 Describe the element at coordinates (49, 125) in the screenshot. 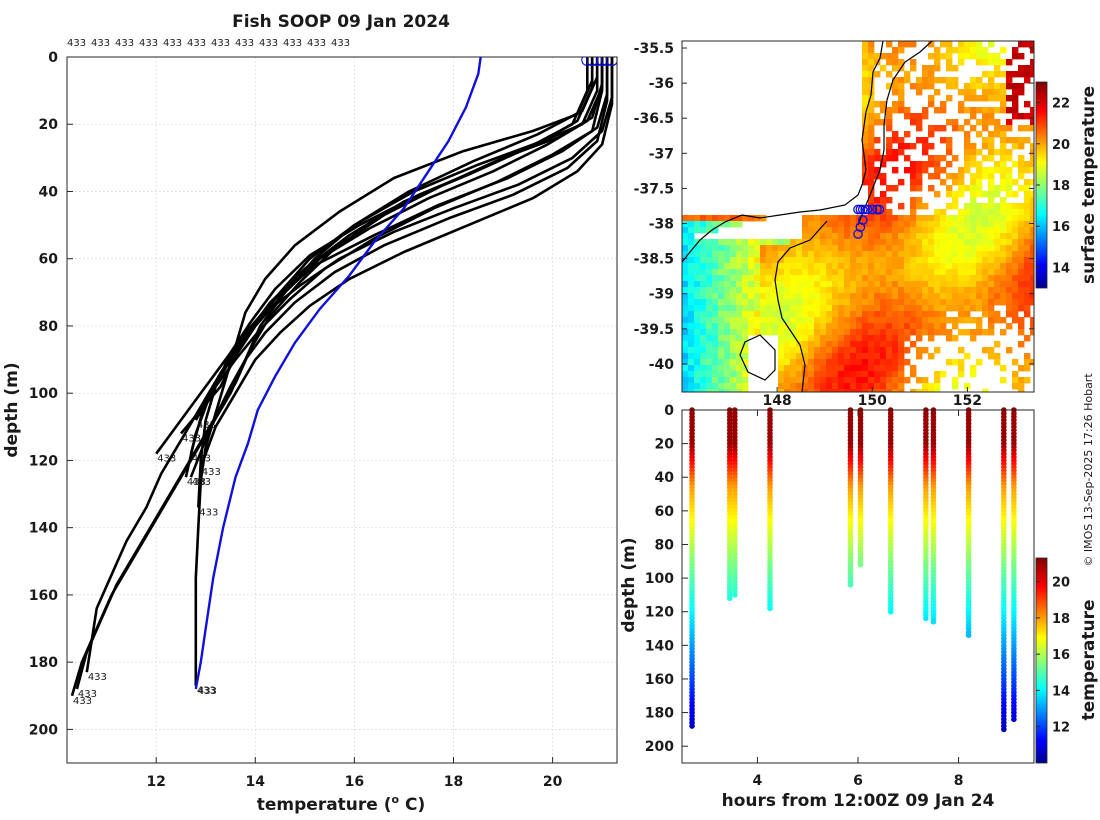

I see `y-tick-label: 20` at that location.